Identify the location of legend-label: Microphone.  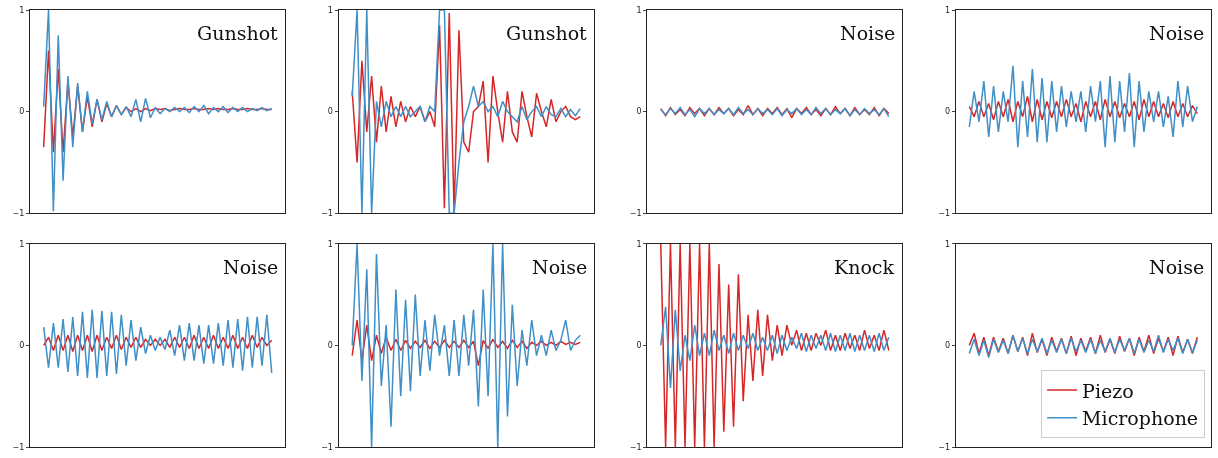
(1140, 418).